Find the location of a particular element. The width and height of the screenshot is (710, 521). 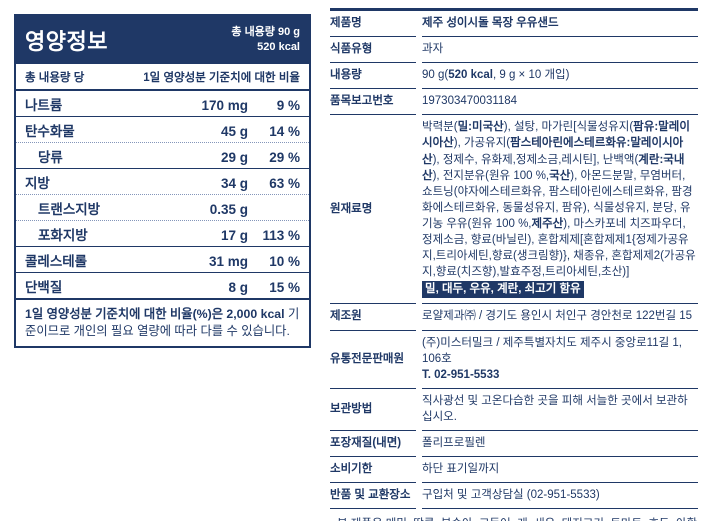

nutrient-daily-value: 14 % is located at coordinates (284, 131).